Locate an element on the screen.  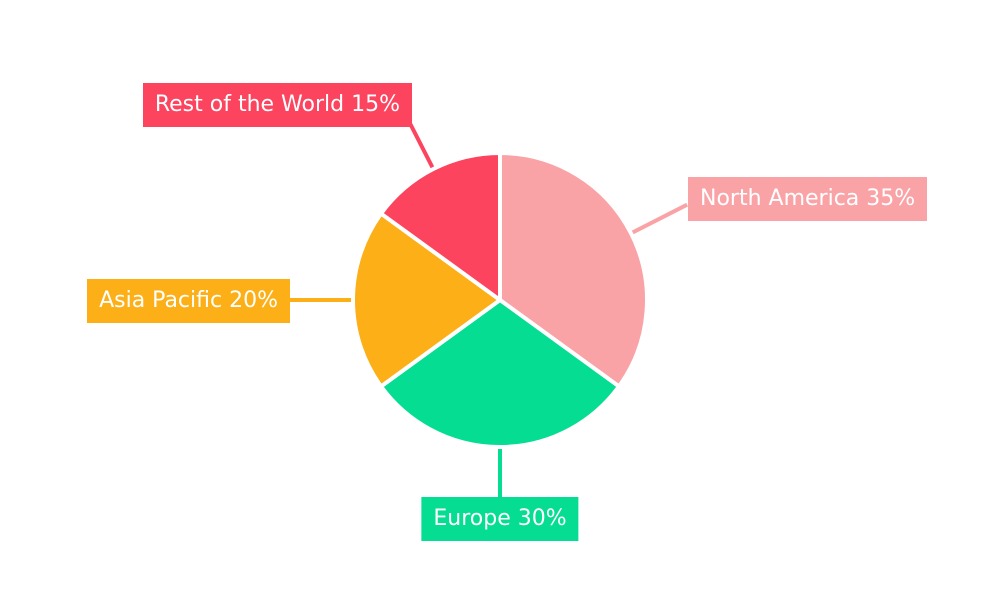
label-europe: Europe 30% is located at coordinates (500, 519).